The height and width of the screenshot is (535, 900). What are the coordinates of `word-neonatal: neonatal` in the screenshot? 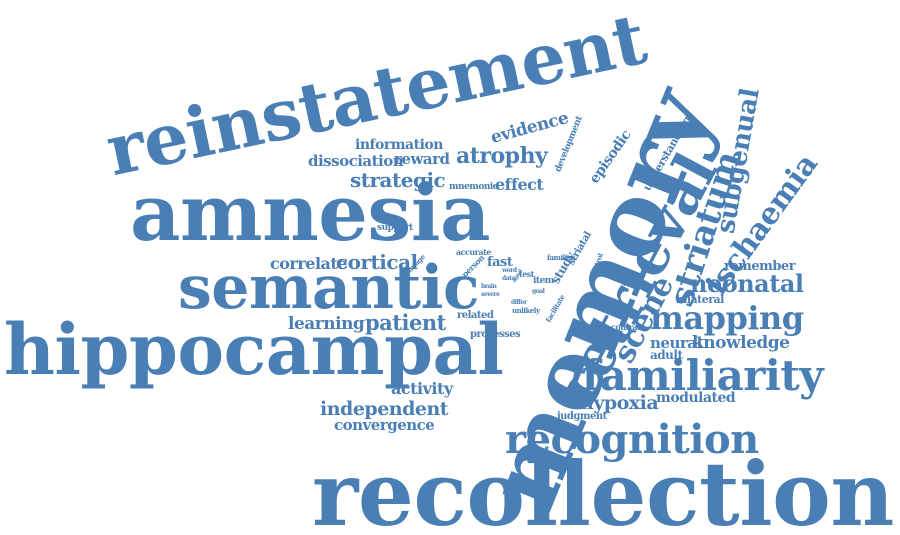 It's located at (747, 283).